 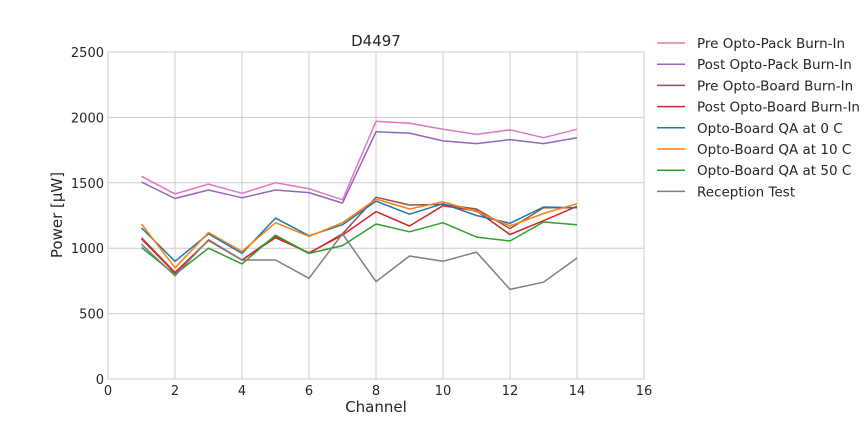 What do you see at coordinates (644, 391) in the screenshot?
I see `x-tick-label: 16` at bounding box center [644, 391].